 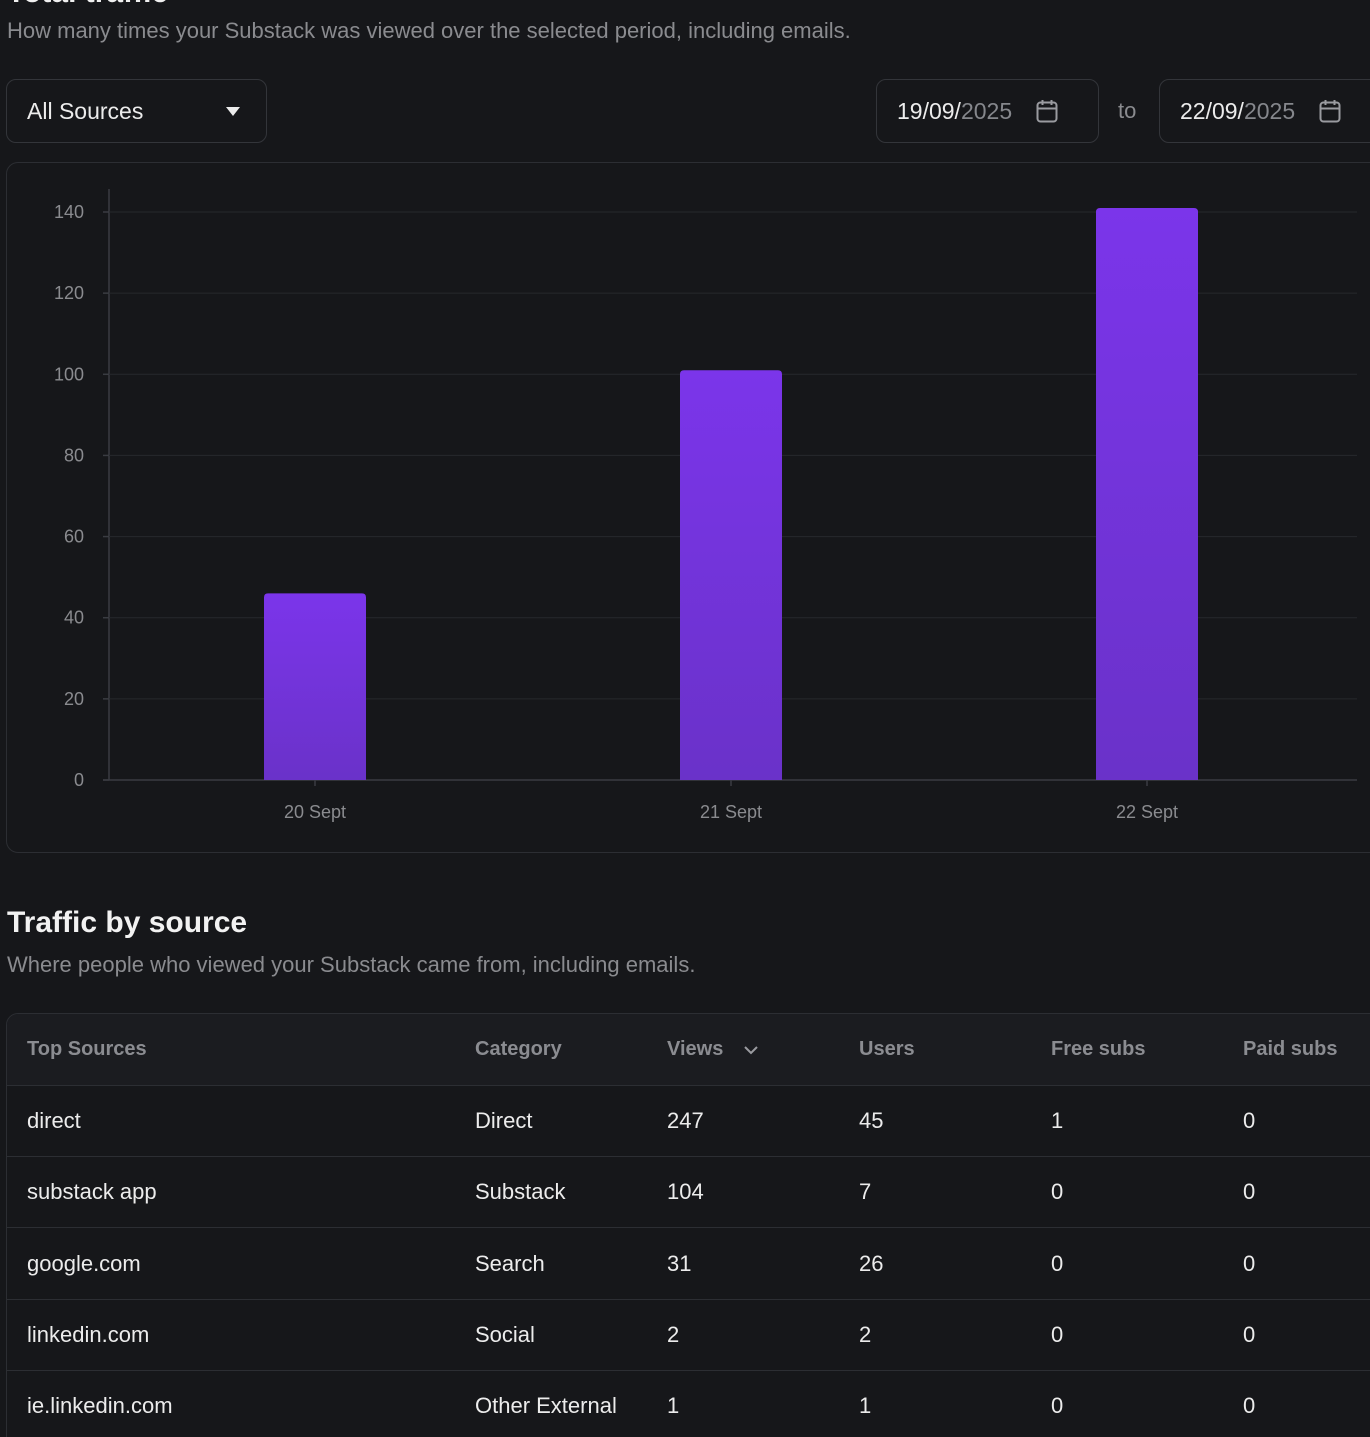 I want to click on cell-views: 247, so click(x=685, y=1120).